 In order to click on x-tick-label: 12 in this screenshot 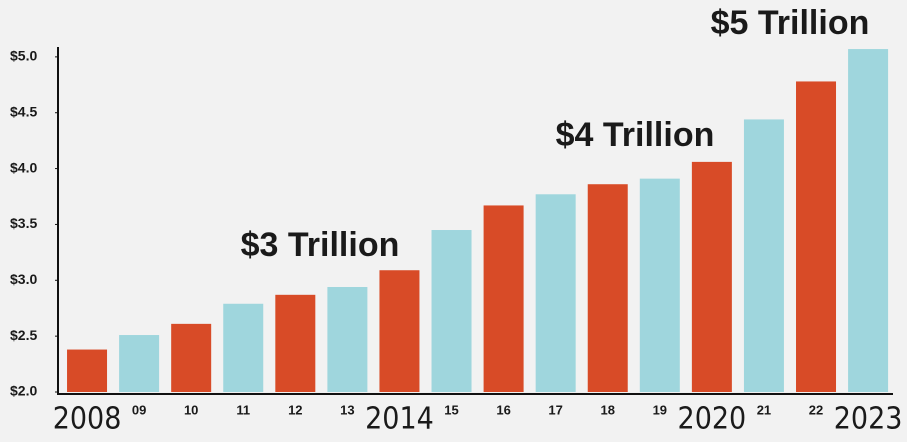, I will do `click(295, 409)`.